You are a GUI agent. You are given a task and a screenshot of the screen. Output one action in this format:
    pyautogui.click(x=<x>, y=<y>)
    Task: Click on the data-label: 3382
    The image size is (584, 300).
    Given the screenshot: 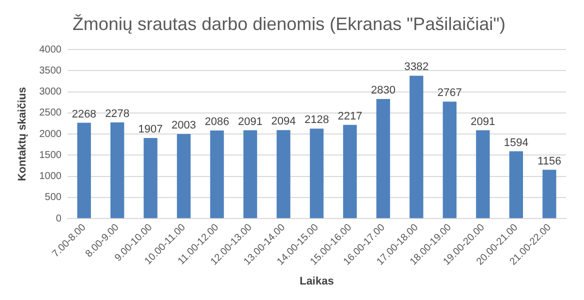 What is the action you would take?
    pyautogui.click(x=416, y=67)
    